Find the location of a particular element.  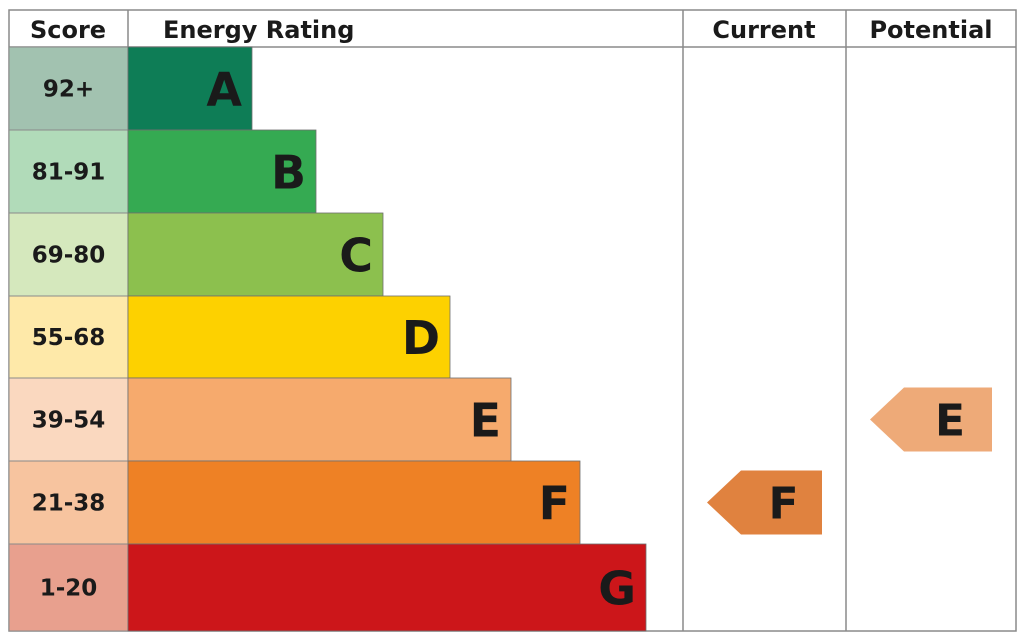

rating-letter-f: F is located at coordinates (554, 504).